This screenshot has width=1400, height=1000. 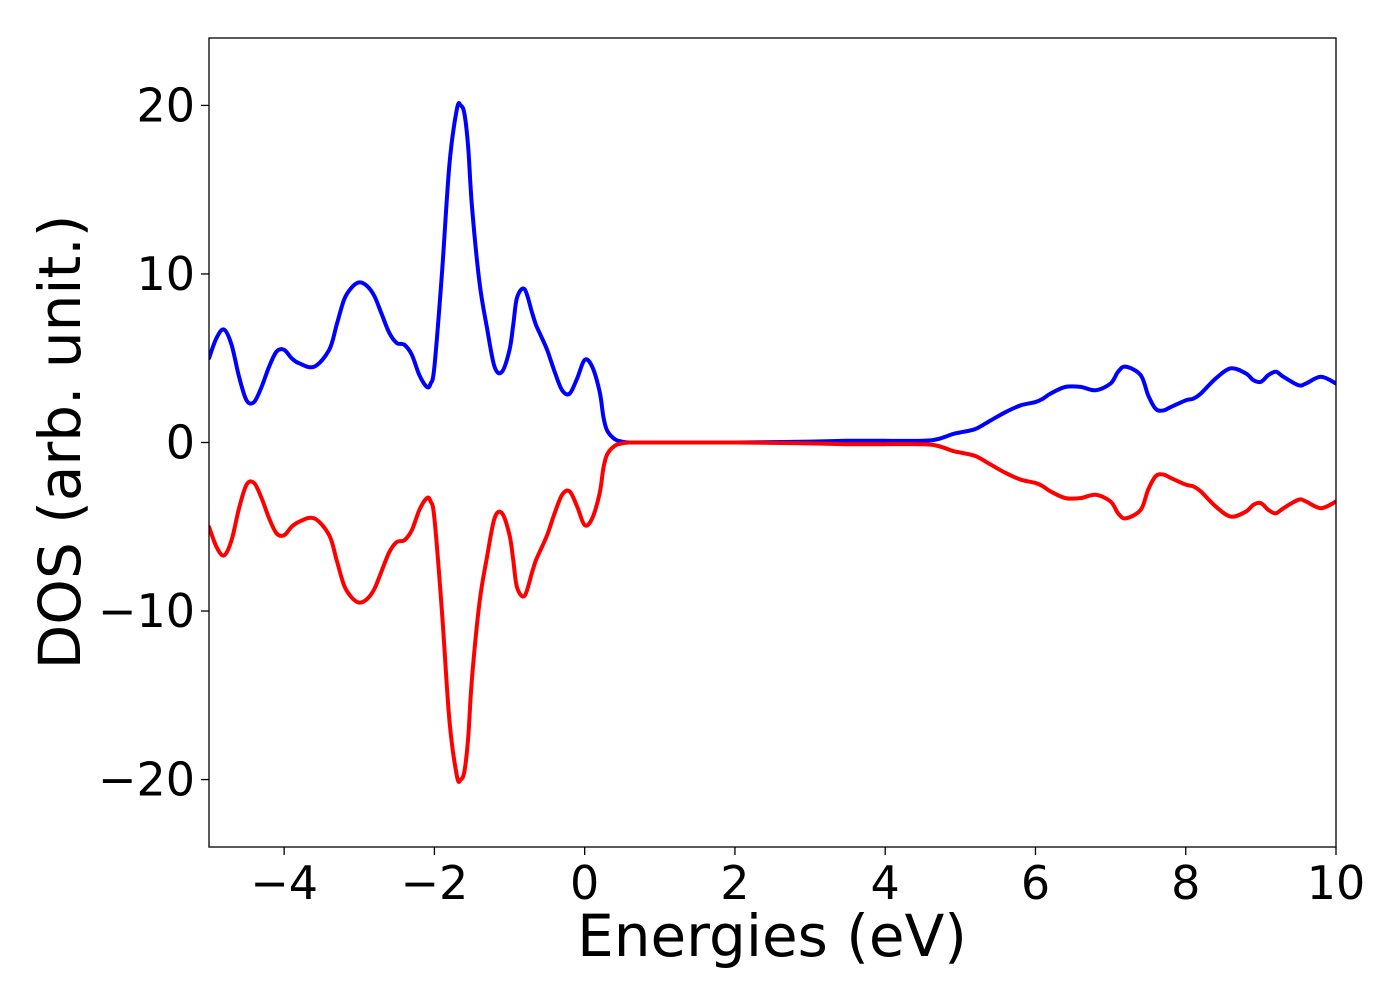 I want to click on y-tick-label: 0, so click(x=180, y=443).